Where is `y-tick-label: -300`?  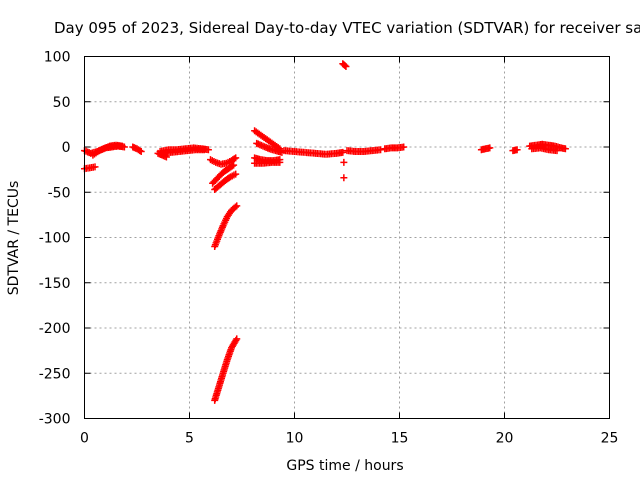
y-tick-label: -300 is located at coordinates (55, 420).